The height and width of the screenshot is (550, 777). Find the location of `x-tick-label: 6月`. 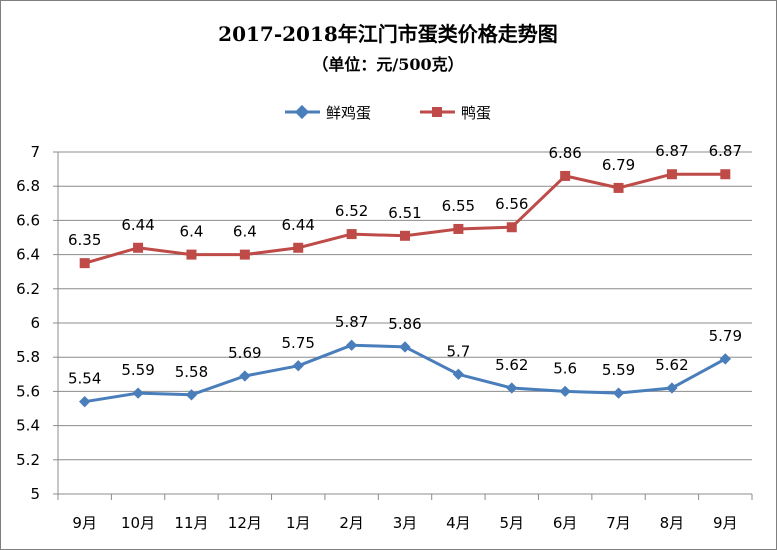

x-tick-label: 6月 is located at coordinates (565, 523).